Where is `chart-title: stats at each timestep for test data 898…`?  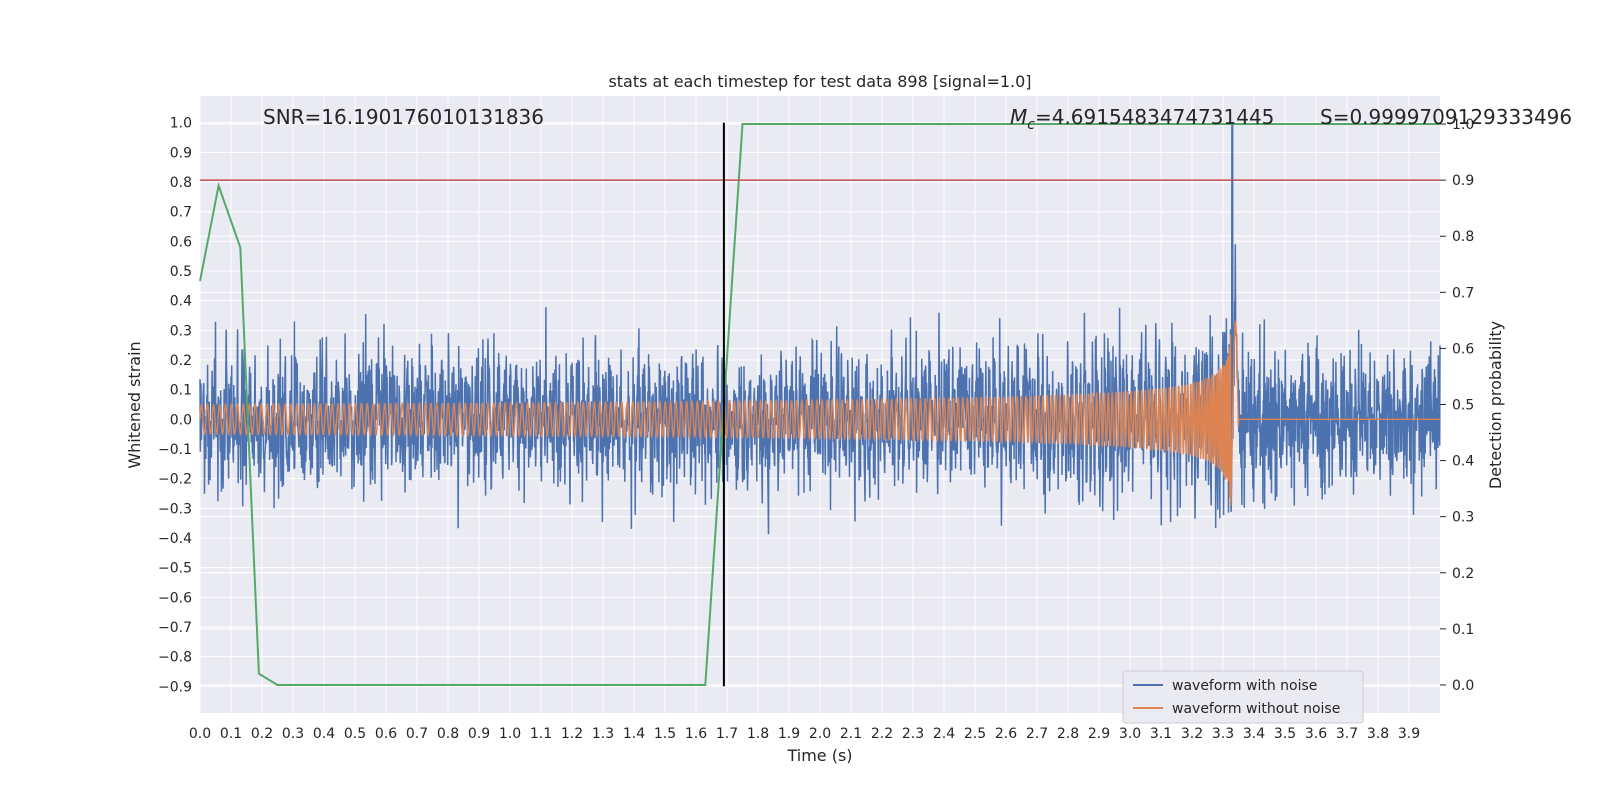
chart-title: stats at each timestep for test data 898… is located at coordinates (819, 81).